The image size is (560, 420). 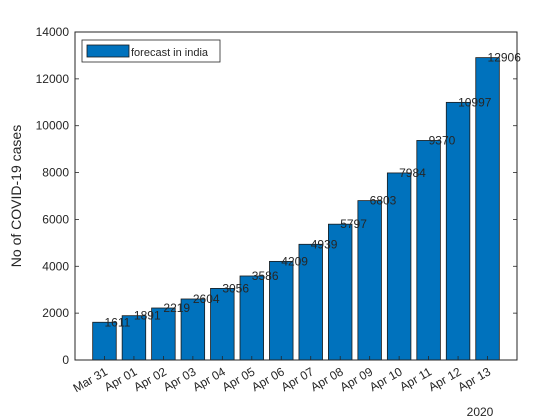 I want to click on legend-label: forecast in india, so click(x=170, y=53).